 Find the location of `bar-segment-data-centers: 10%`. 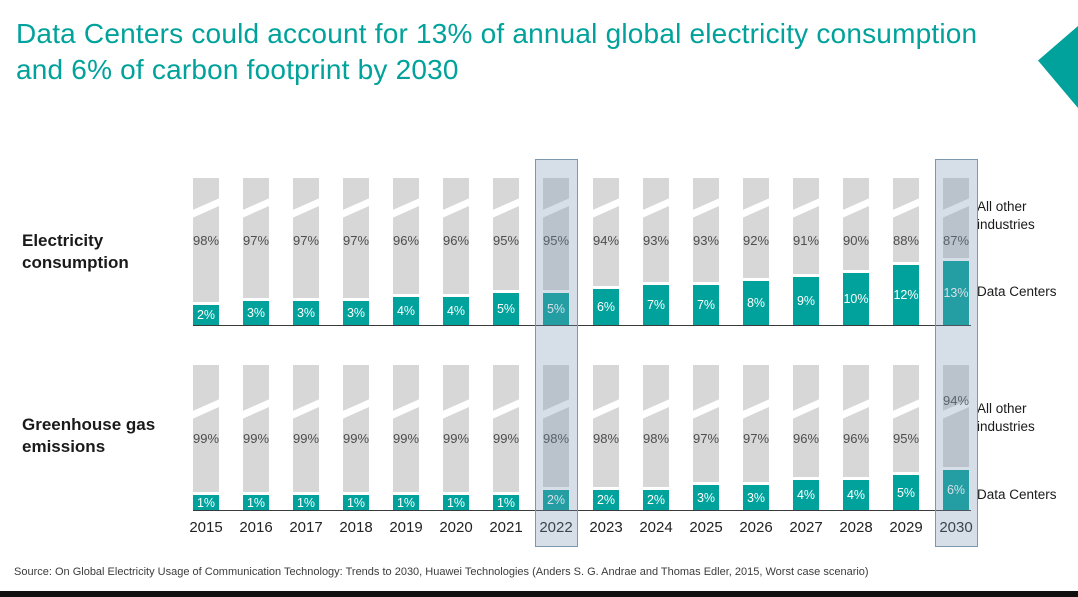

bar-segment-data-centers: 10% is located at coordinates (856, 299).